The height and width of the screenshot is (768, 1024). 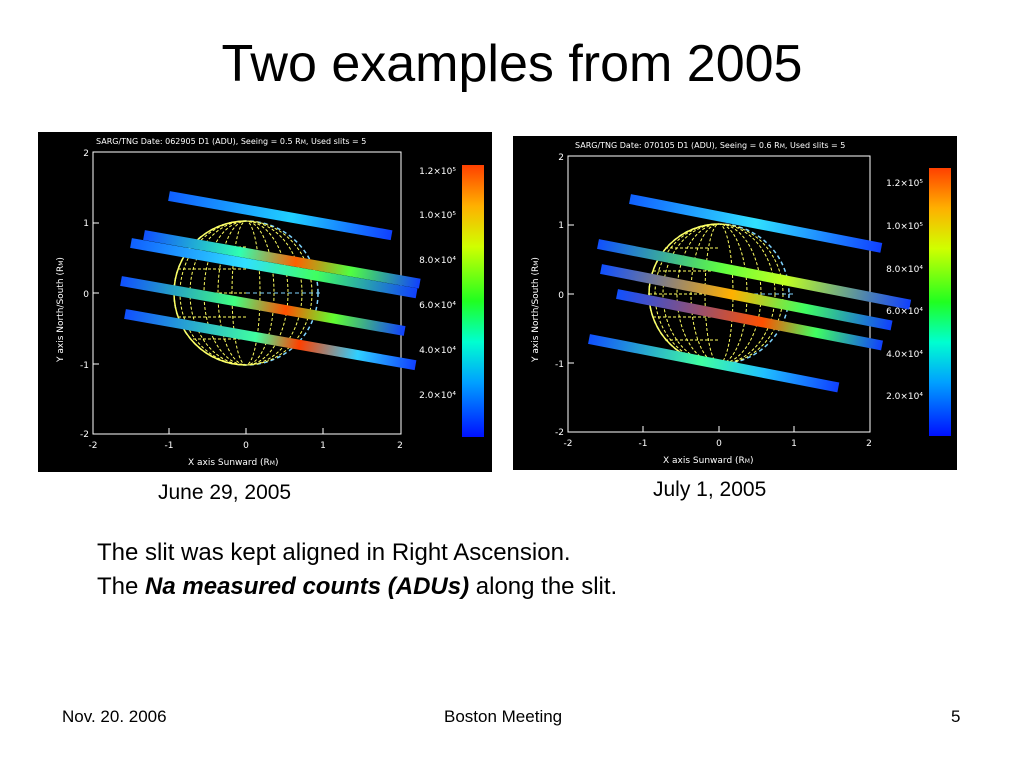 I want to click on footer-date: Nov. 20. 2006, so click(x=114, y=716).